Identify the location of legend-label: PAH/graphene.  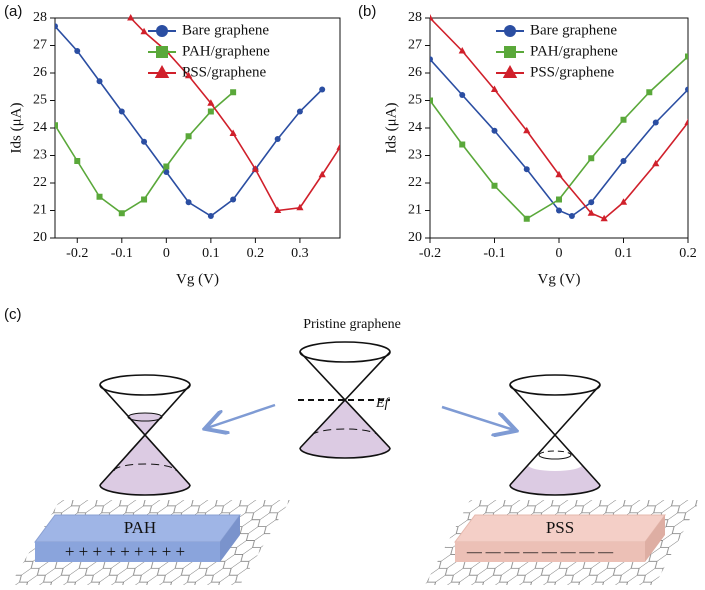
(574, 51).